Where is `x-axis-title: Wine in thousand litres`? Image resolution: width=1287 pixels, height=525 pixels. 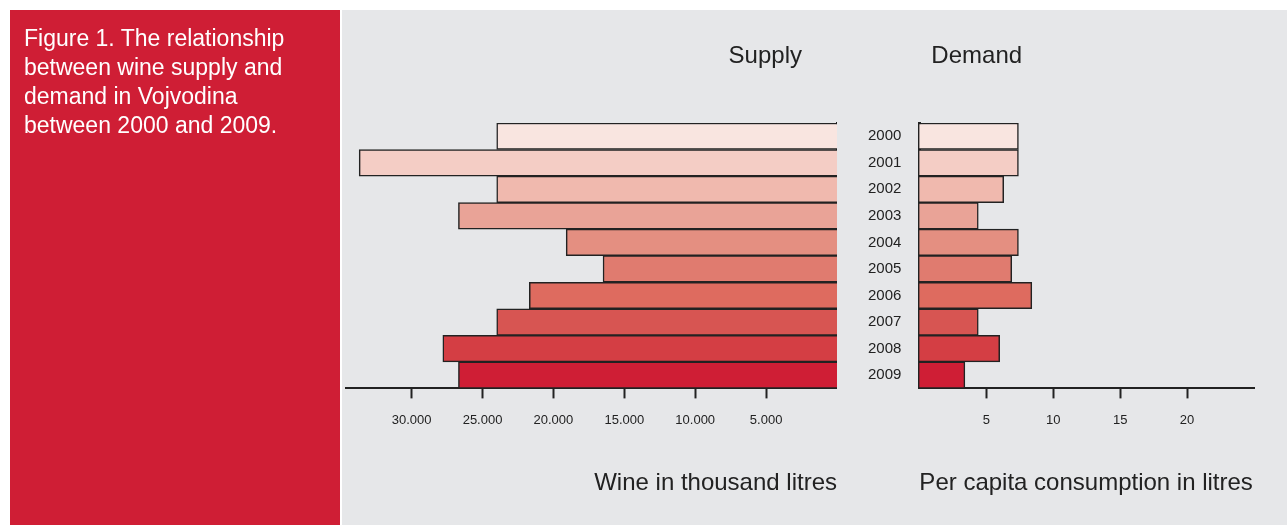
x-axis-title: Wine in thousand litres is located at coordinates (715, 481).